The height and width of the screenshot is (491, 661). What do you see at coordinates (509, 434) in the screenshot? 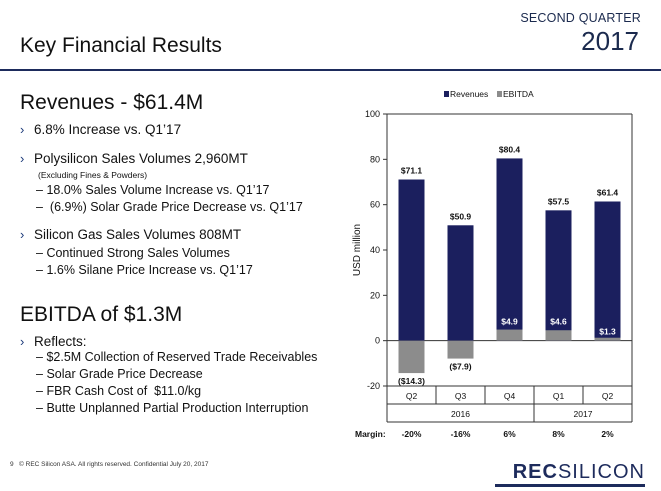
I see `margin-value: 6%` at bounding box center [509, 434].